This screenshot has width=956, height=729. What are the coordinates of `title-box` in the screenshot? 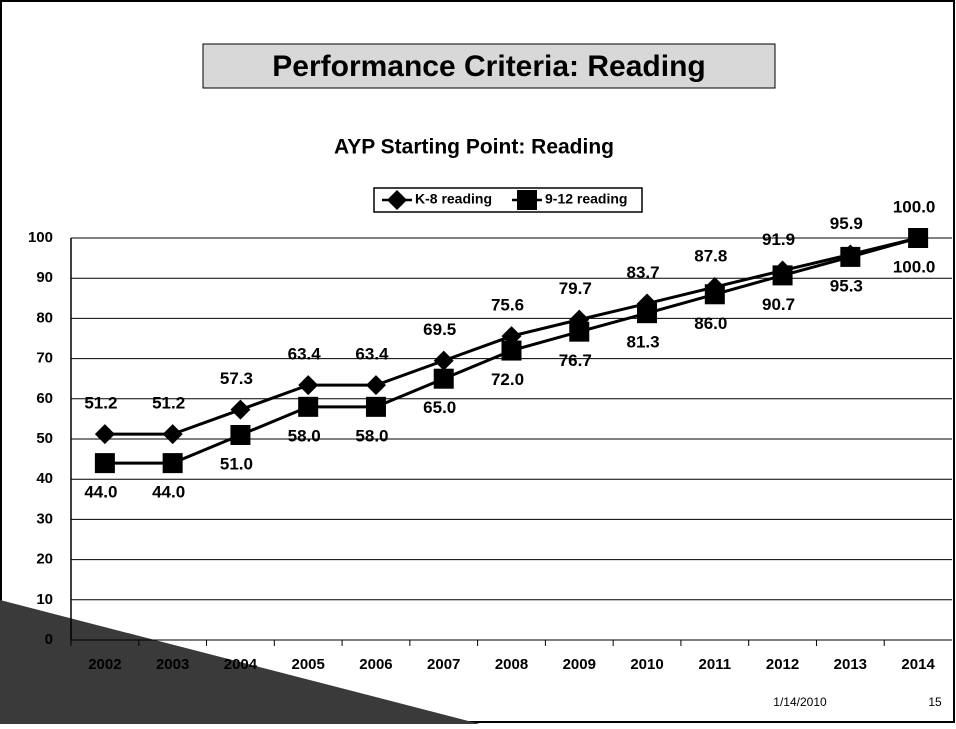 It's located at (489, 66).